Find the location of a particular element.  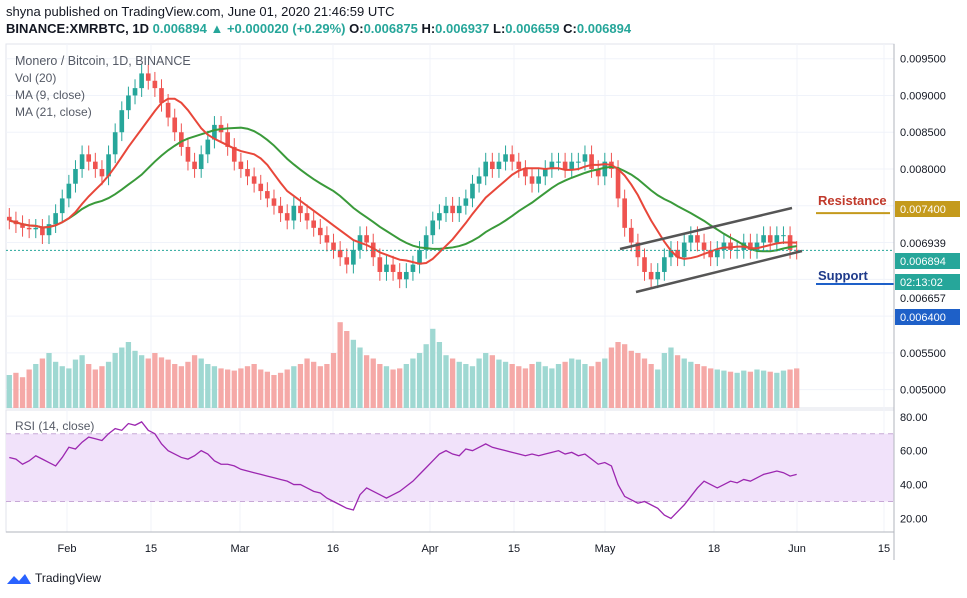

open-label: O: is located at coordinates (356, 28).